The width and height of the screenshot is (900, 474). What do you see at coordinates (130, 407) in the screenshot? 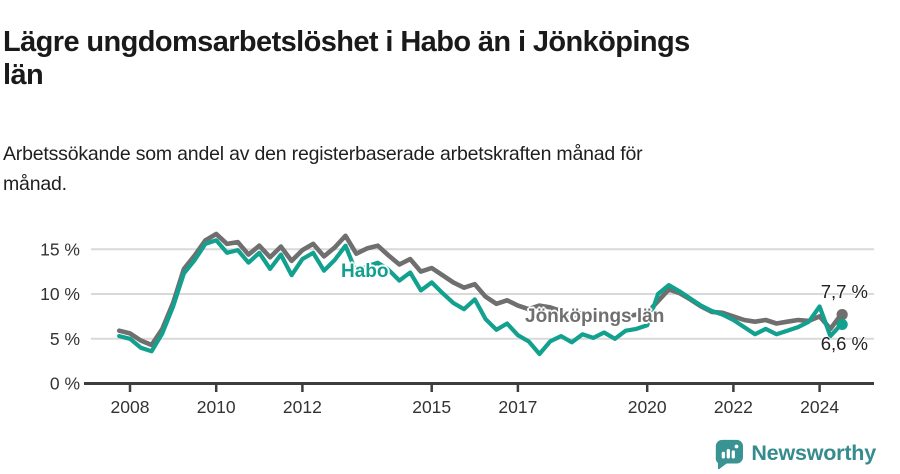
I see `x-tick-label-2008: 2008` at bounding box center [130, 407].